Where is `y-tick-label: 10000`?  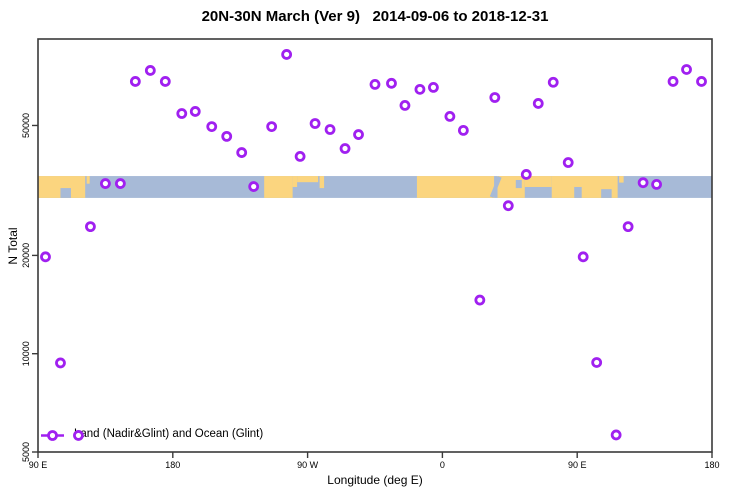
y-tick-label: 10000 is located at coordinates (26, 353).